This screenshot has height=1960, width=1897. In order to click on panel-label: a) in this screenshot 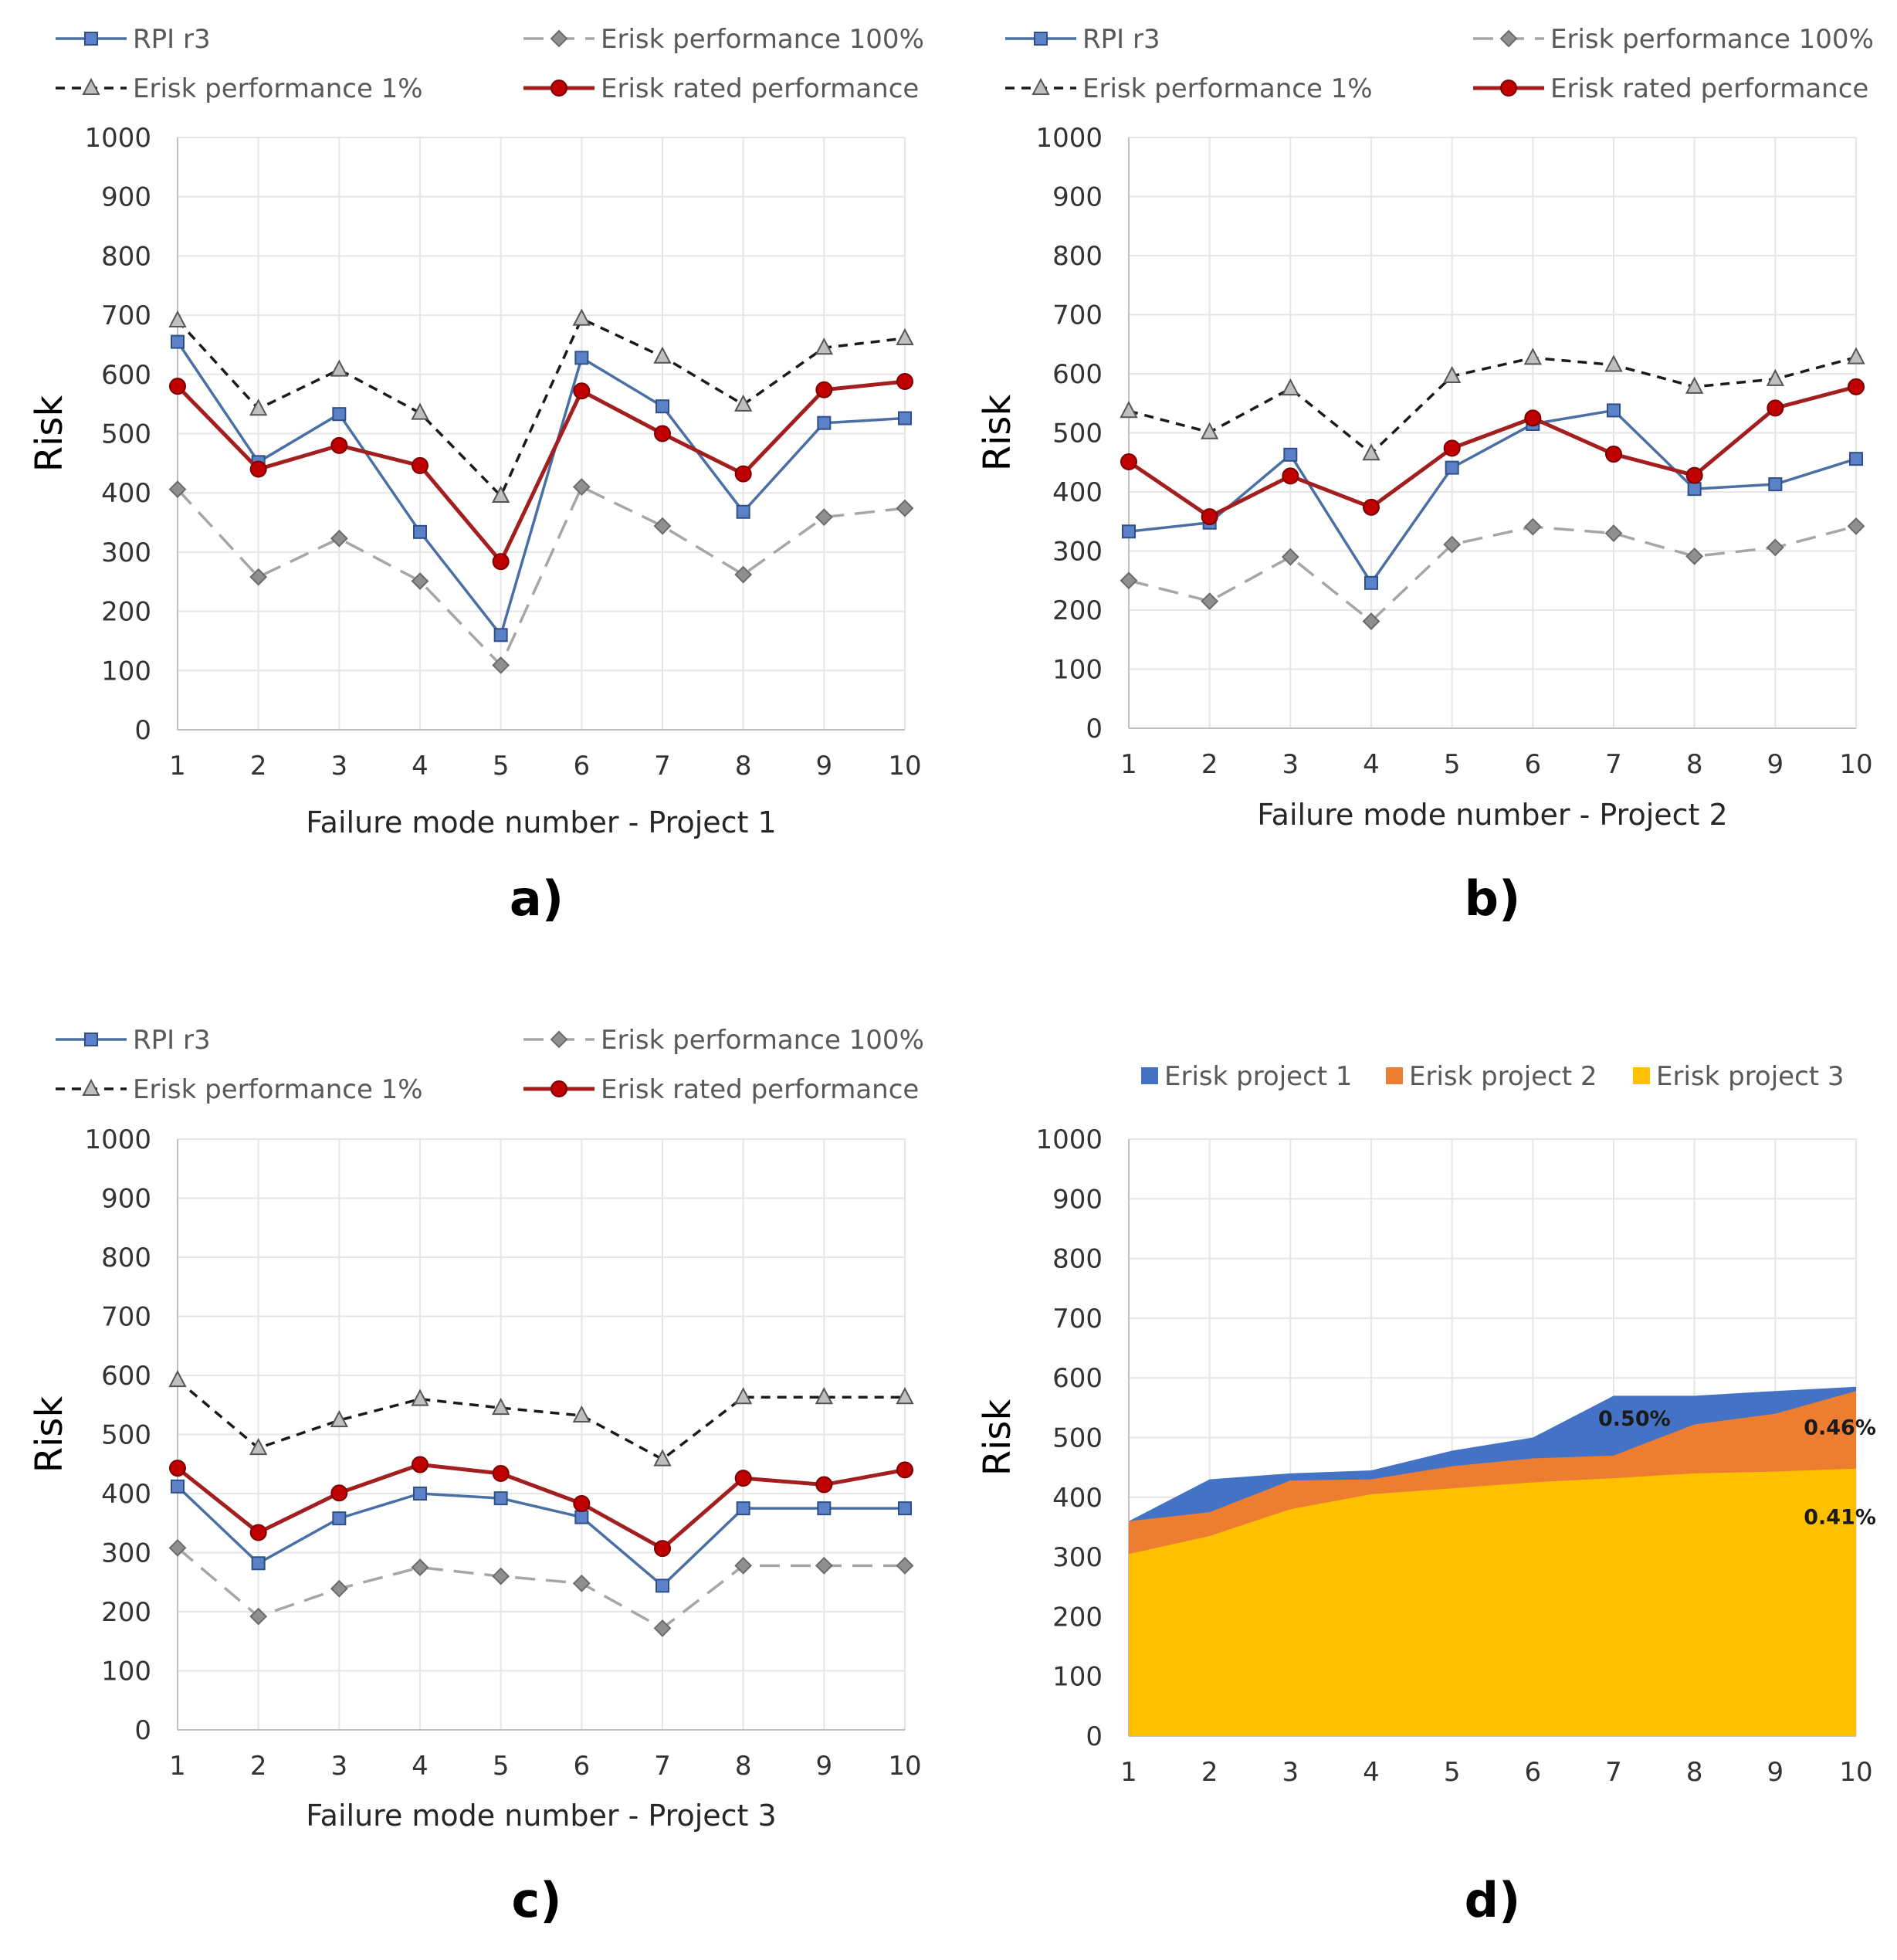, I will do `click(537, 899)`.